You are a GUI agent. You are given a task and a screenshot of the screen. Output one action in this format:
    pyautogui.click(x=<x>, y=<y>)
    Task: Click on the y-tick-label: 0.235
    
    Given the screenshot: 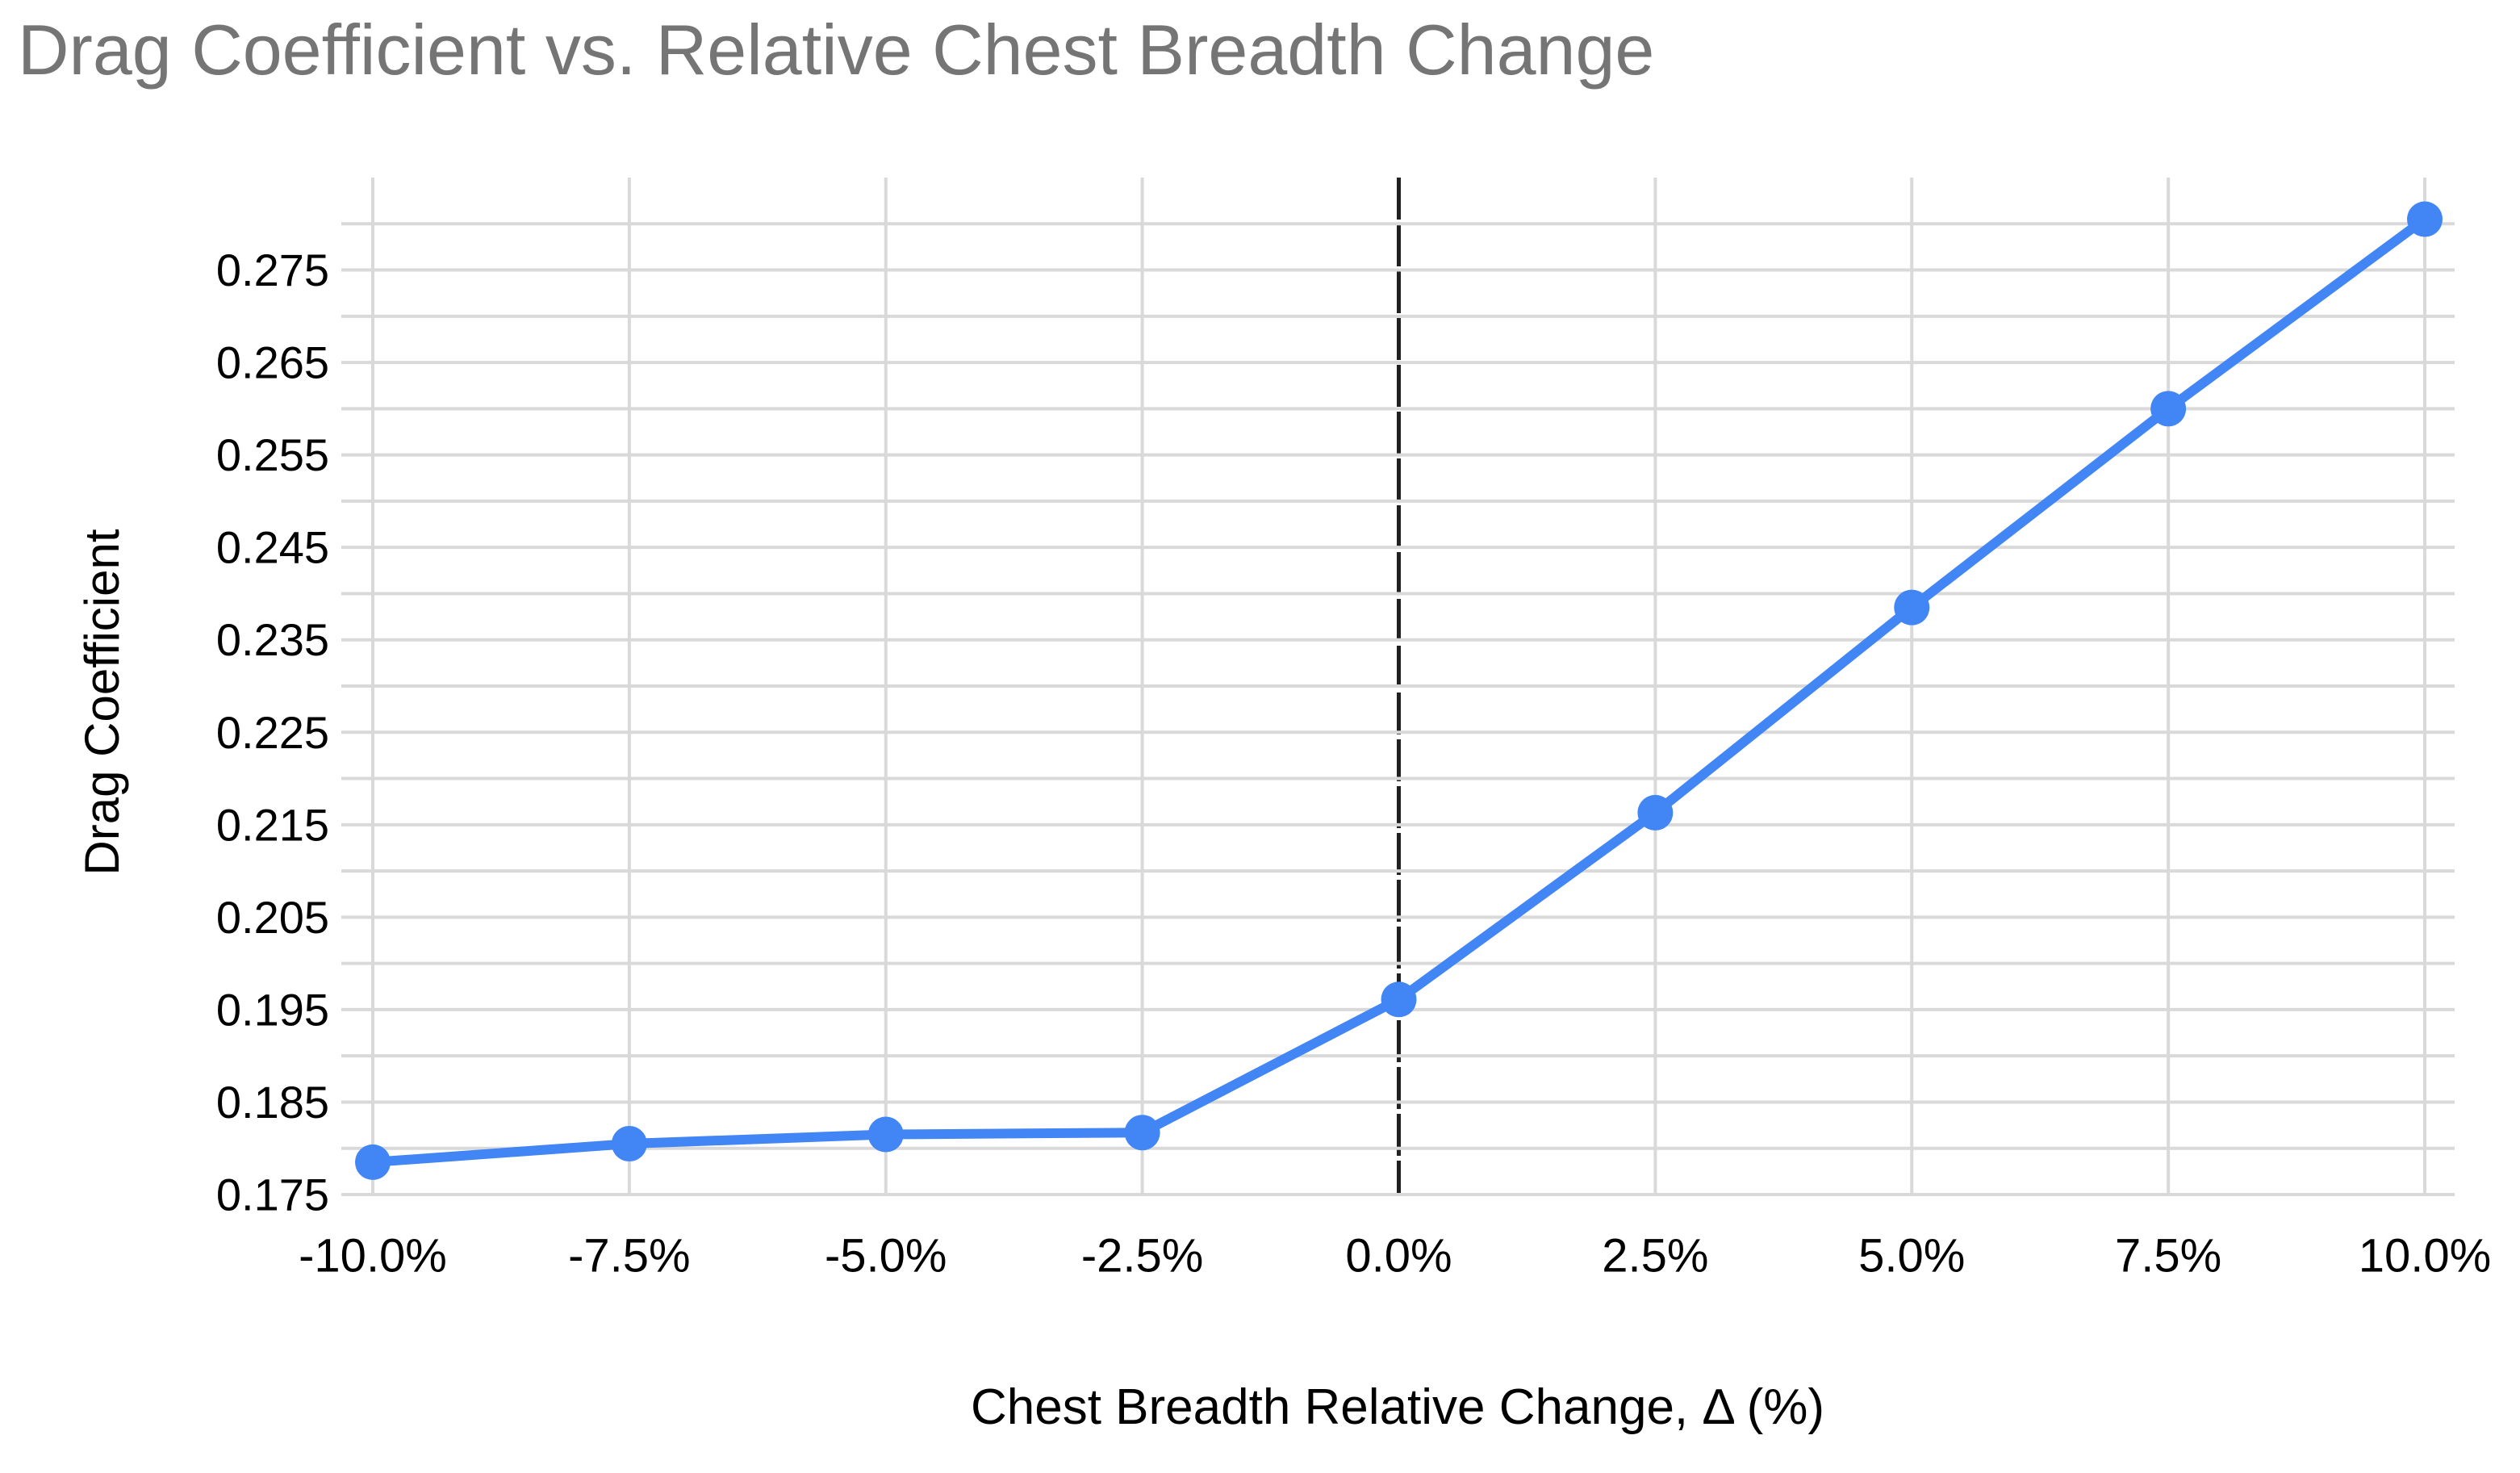 What is the action you would take?
    pyautogui.click(x=273, y=639)
    